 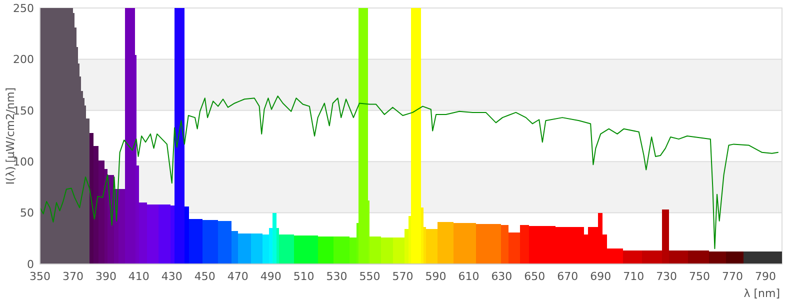 I want to click on x-tick-label: 410, so click(x=139, y=276).